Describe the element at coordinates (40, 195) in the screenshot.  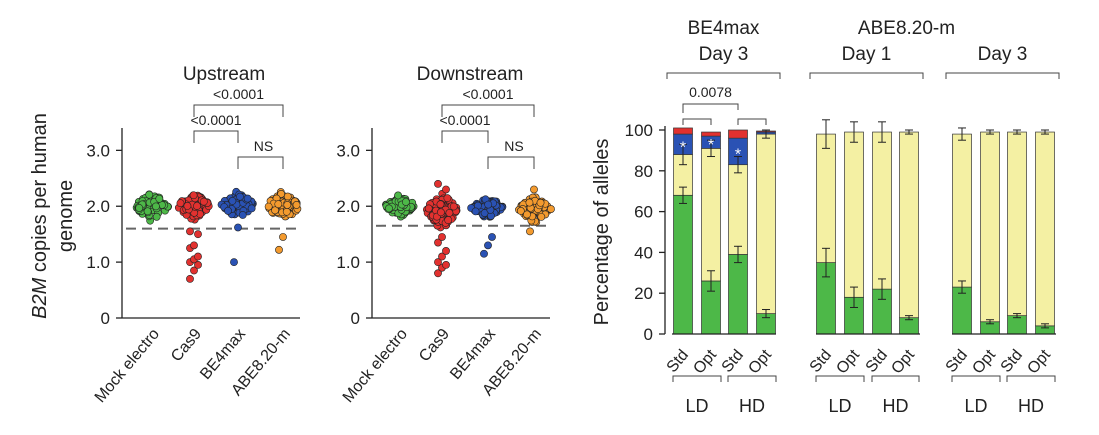
I see `y-axis-label-text: copies per human` at that location.